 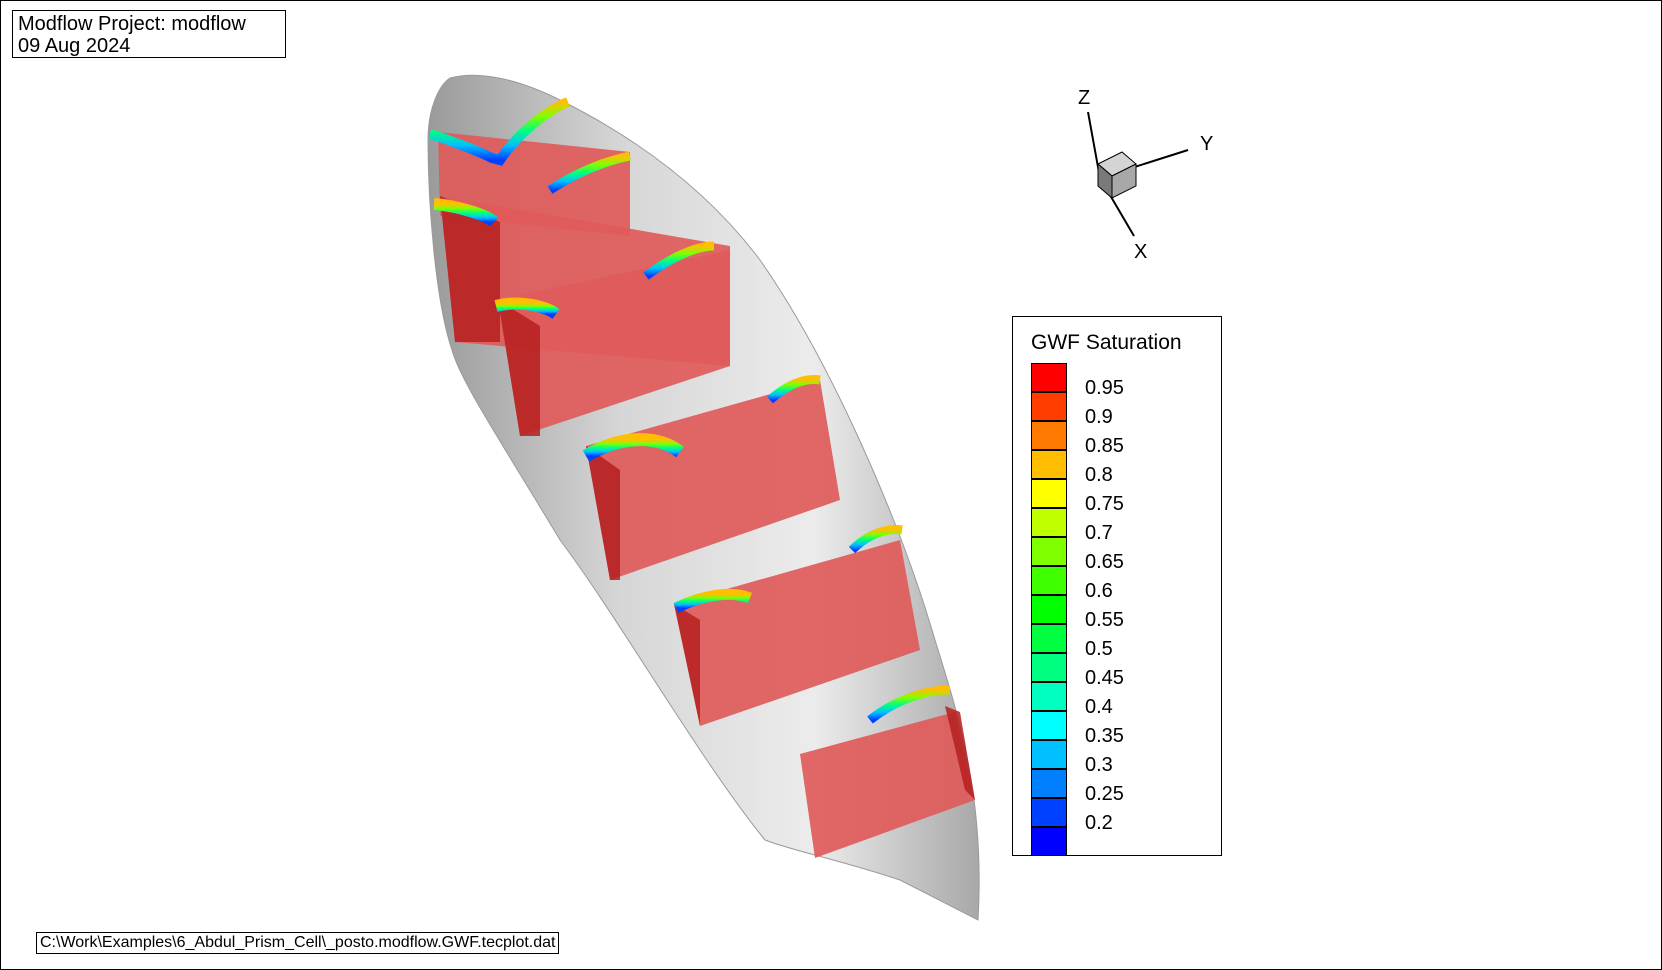 I want to click on legend-row: 0.2, so click(x=1121, y=816).